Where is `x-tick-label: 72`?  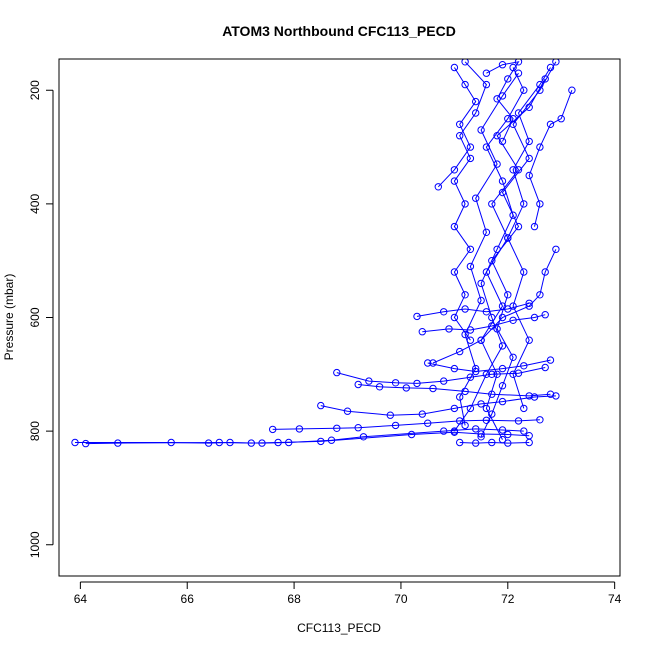 x-tick-label: 72 is located at coordinates (508, 599).